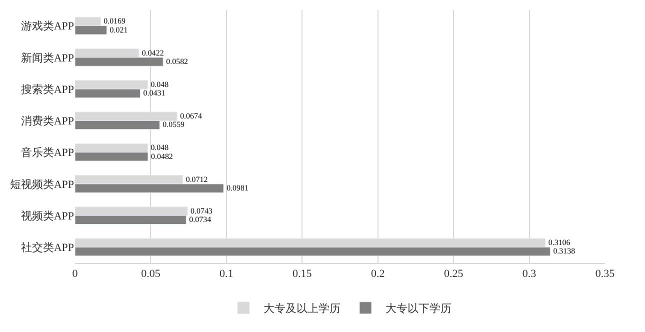  I want to click on data-label: 0.3106, so click(559, 243).